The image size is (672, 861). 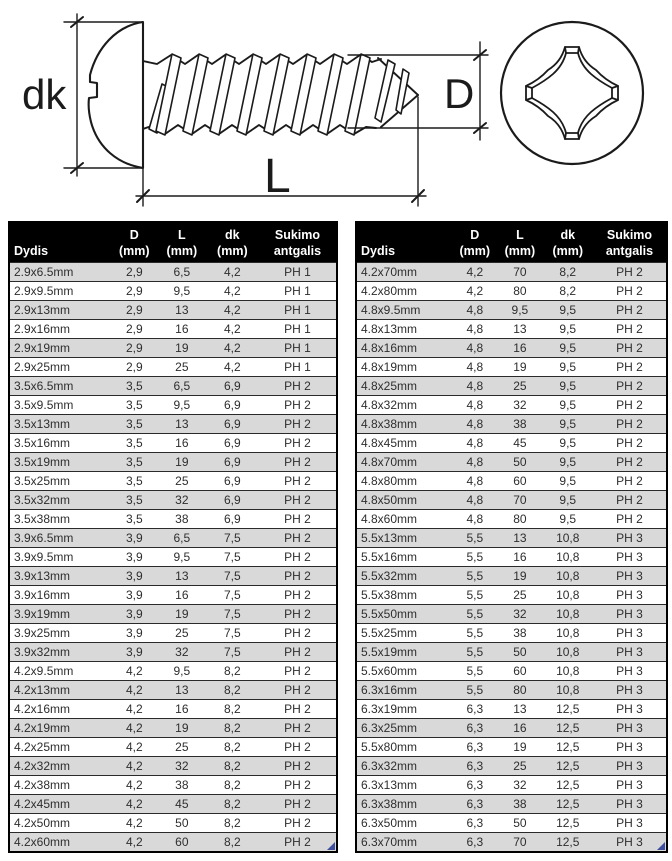 I want to click on dk-label: dk, so click(x=44, y=94).